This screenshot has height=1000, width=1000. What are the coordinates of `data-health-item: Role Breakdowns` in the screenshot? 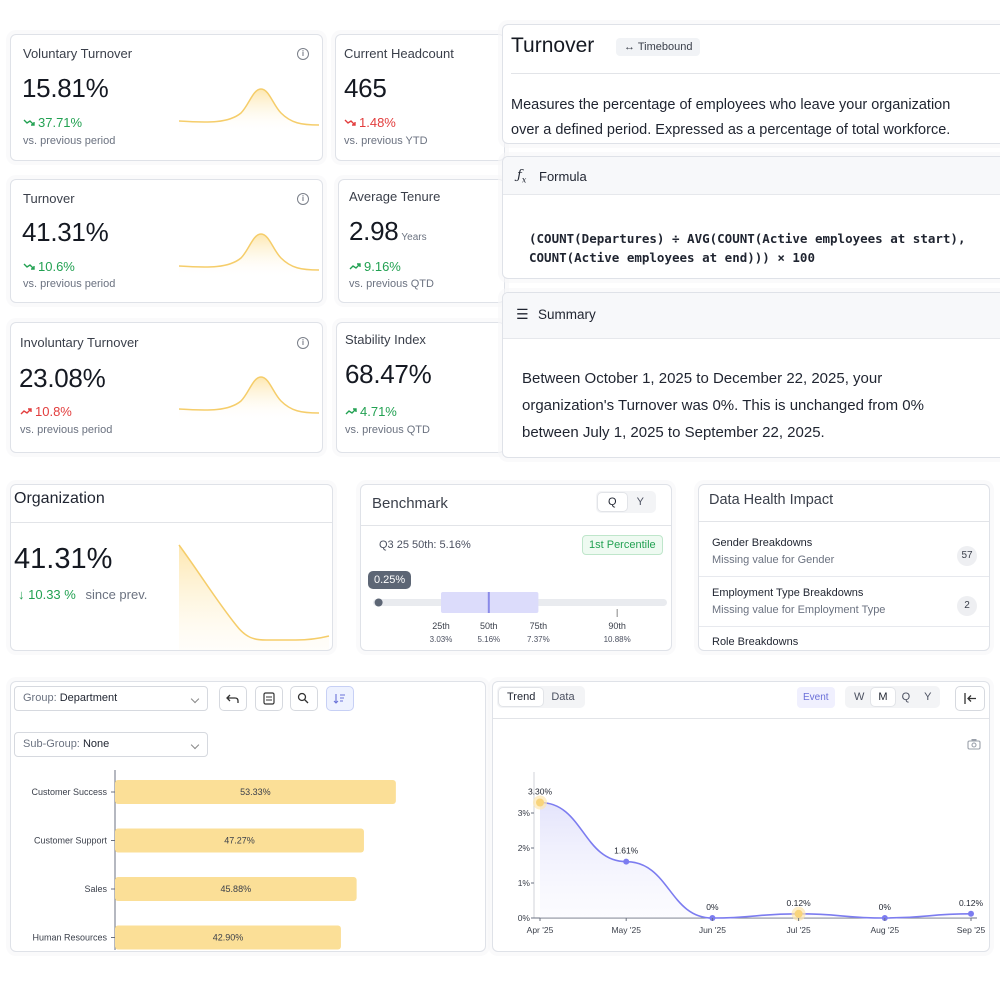 It's located at (755, 642).